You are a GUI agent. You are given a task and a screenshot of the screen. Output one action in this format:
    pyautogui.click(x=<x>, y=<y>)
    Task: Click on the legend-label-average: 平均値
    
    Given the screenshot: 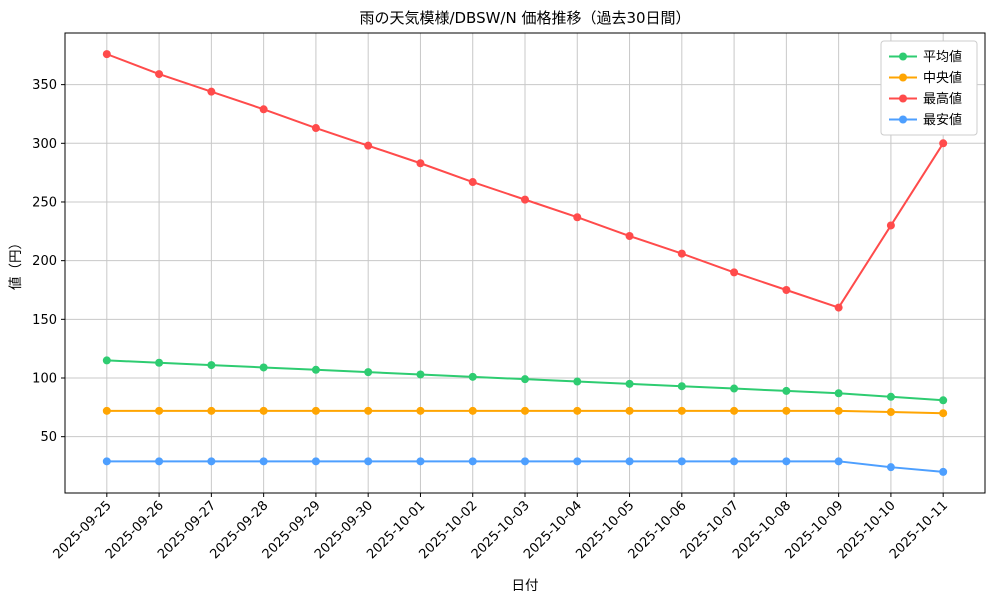 What is the action you would take?
    pyautogui.click(x=942, y=57)
    